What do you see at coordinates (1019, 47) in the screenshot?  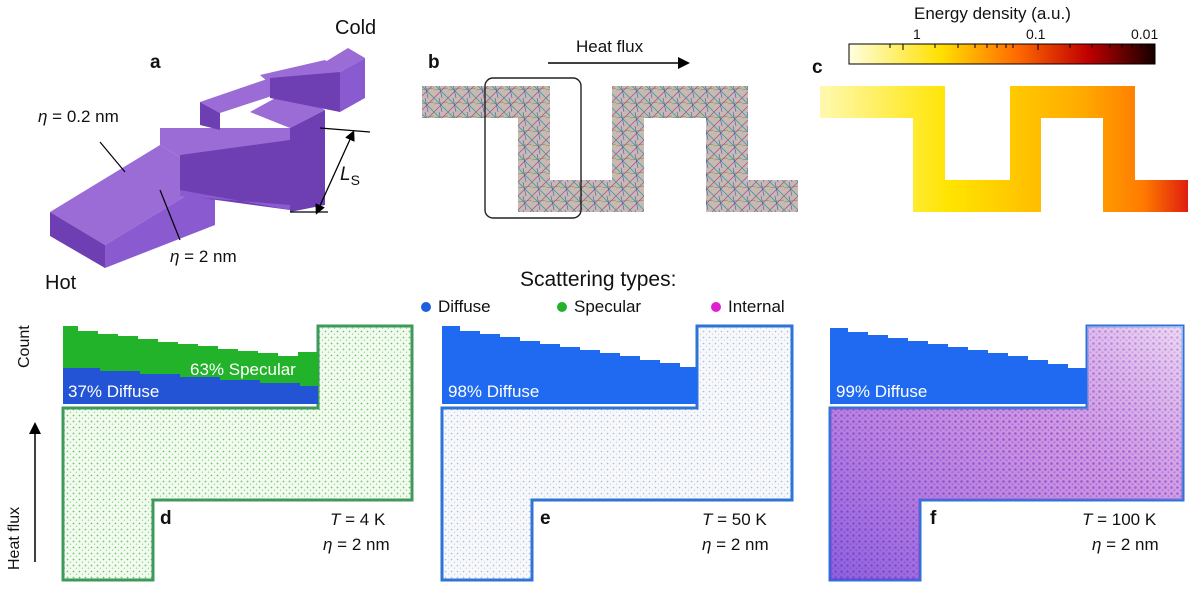 I see `colorbar-minor-ticks` at bounding box center [1019, 47].